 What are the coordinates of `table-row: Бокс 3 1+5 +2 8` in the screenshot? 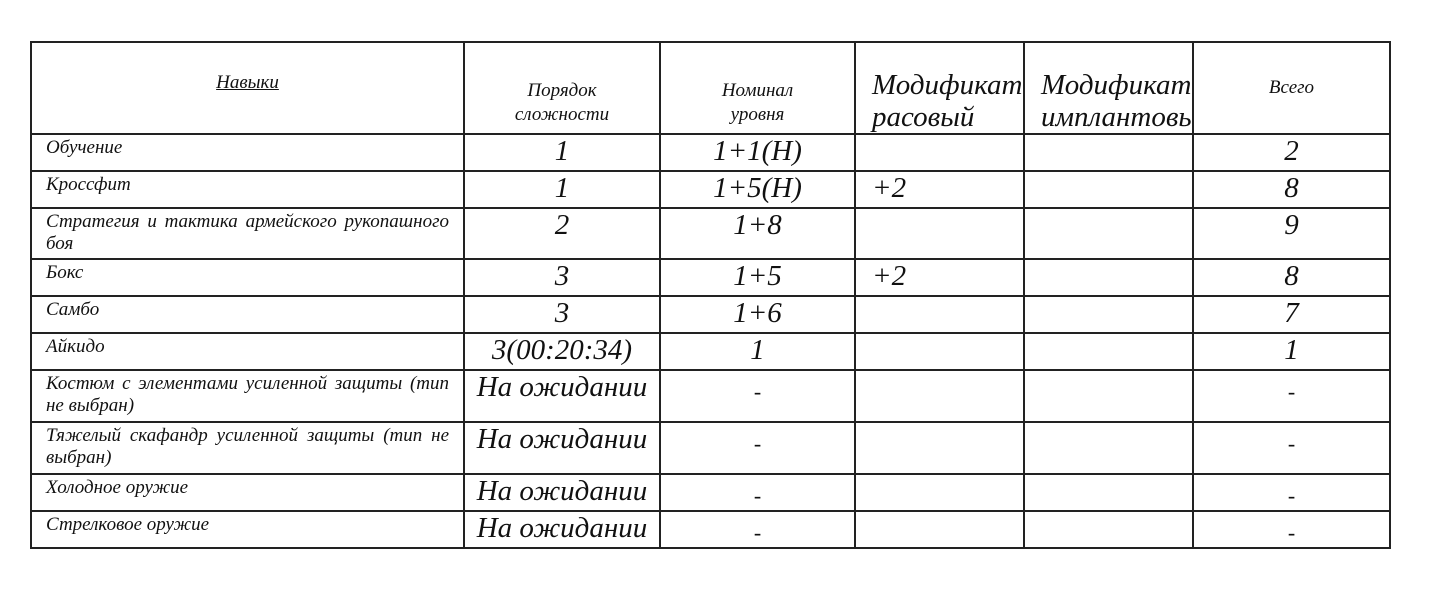 It's located at (710, 277).